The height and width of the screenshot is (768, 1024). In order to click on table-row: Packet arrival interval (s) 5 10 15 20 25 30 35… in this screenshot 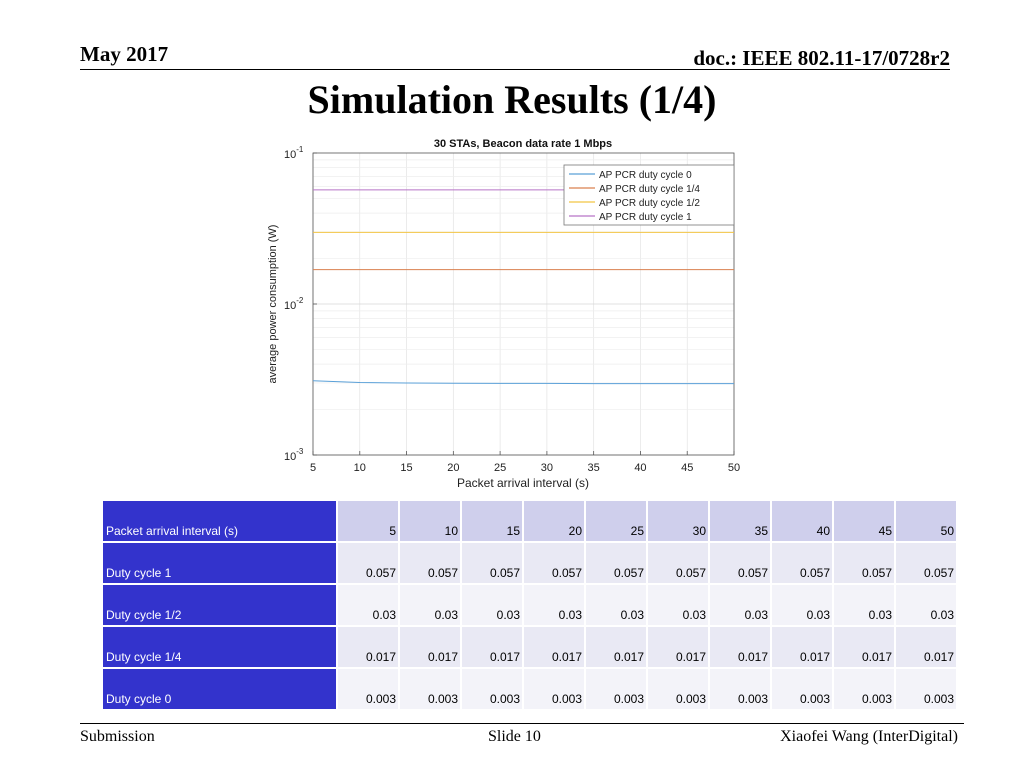, I will do `click(529, 521)`.